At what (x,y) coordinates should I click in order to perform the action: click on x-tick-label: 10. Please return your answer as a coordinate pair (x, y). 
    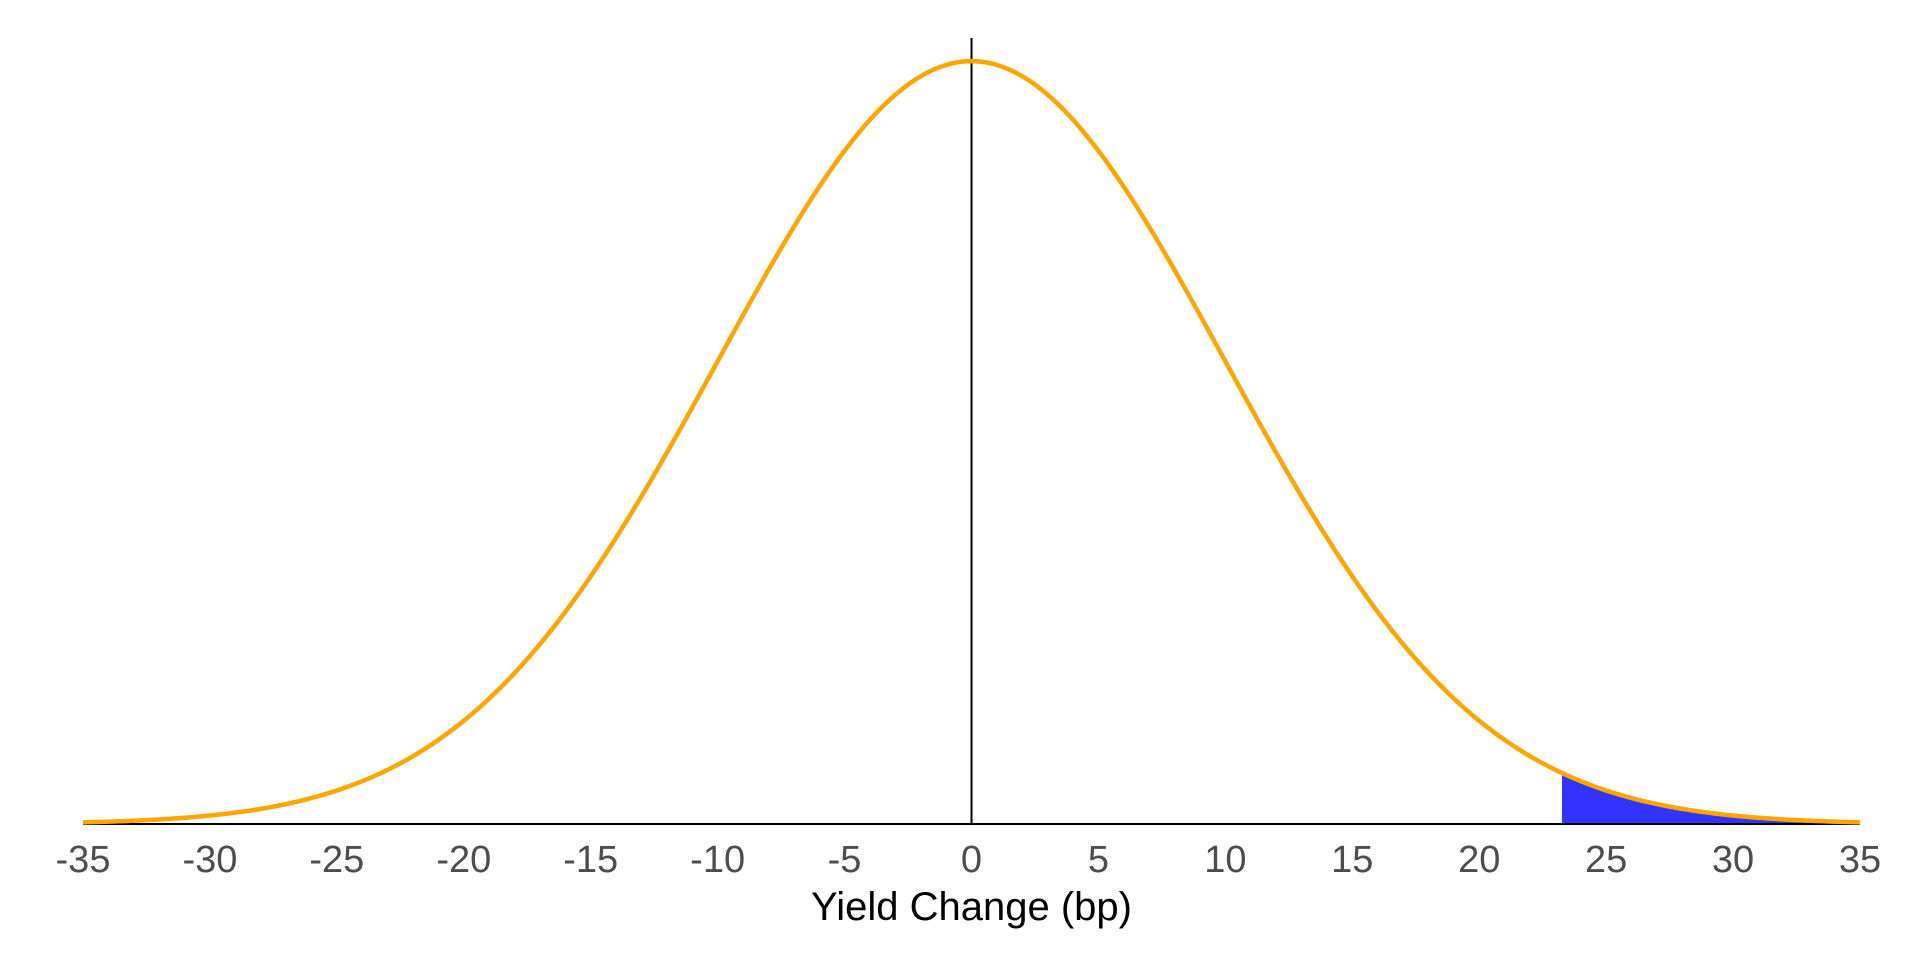
    Looking at the image, I should click on (1225, 860).